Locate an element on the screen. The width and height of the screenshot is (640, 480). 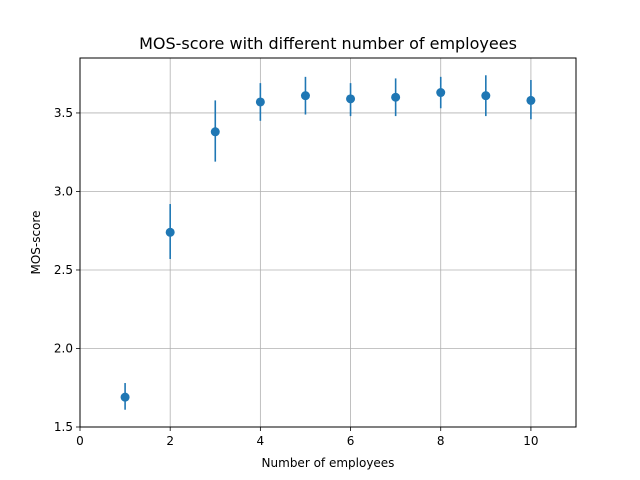
x-tick-label: 6 is located at coordinates (351, 441).